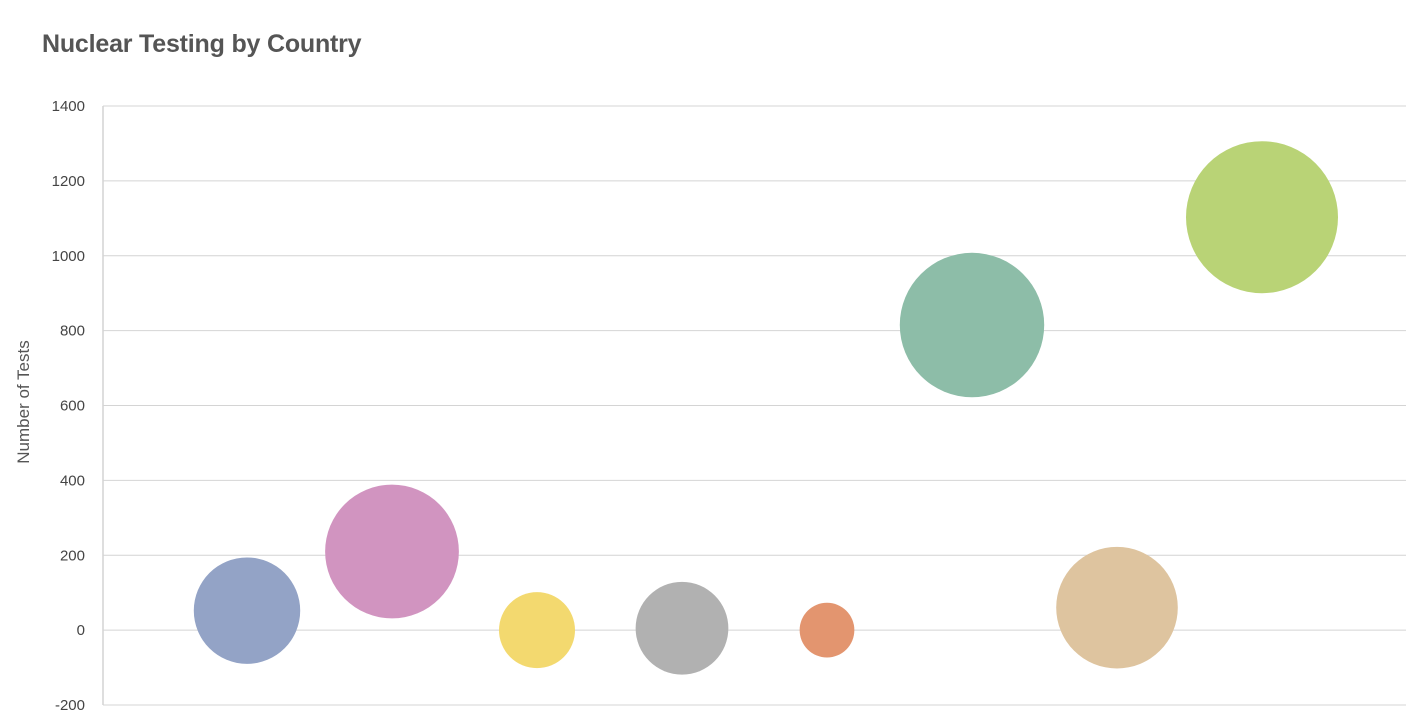  What do you see at coordinates (72, 555) in the screenshot?
I see `y-tick-label: 200` at bounding box center [72, 555].